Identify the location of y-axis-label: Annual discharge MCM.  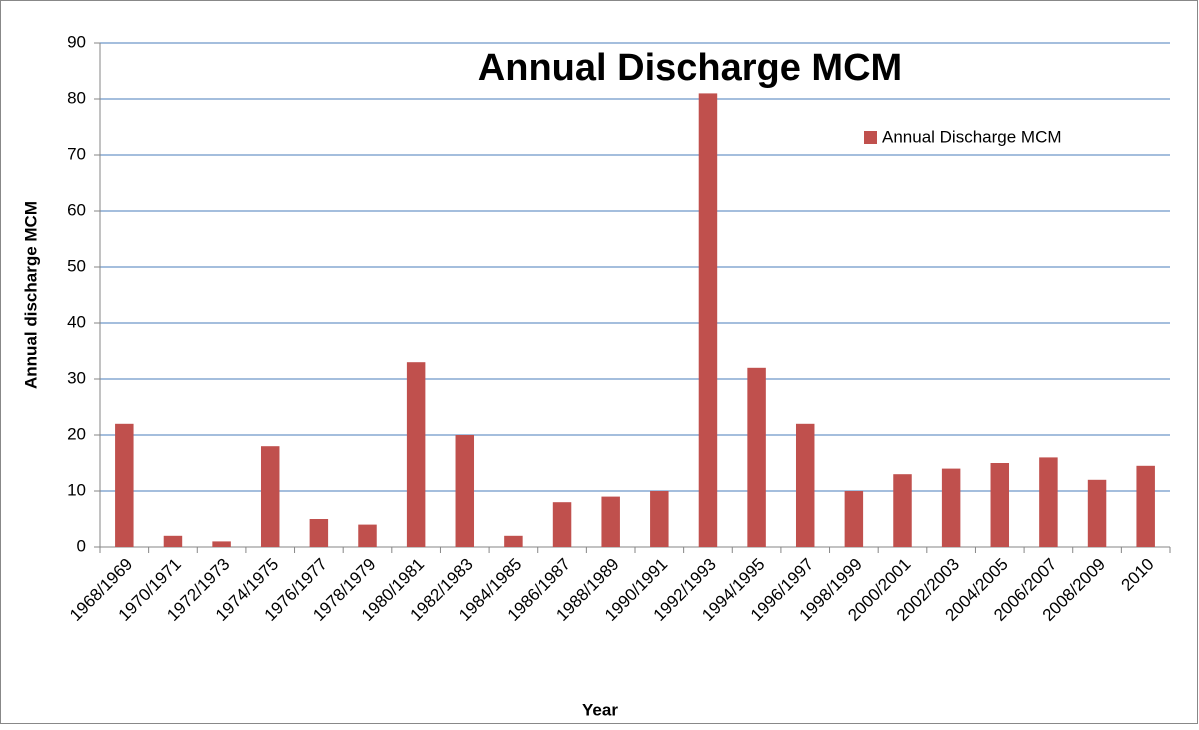
(30, 295).